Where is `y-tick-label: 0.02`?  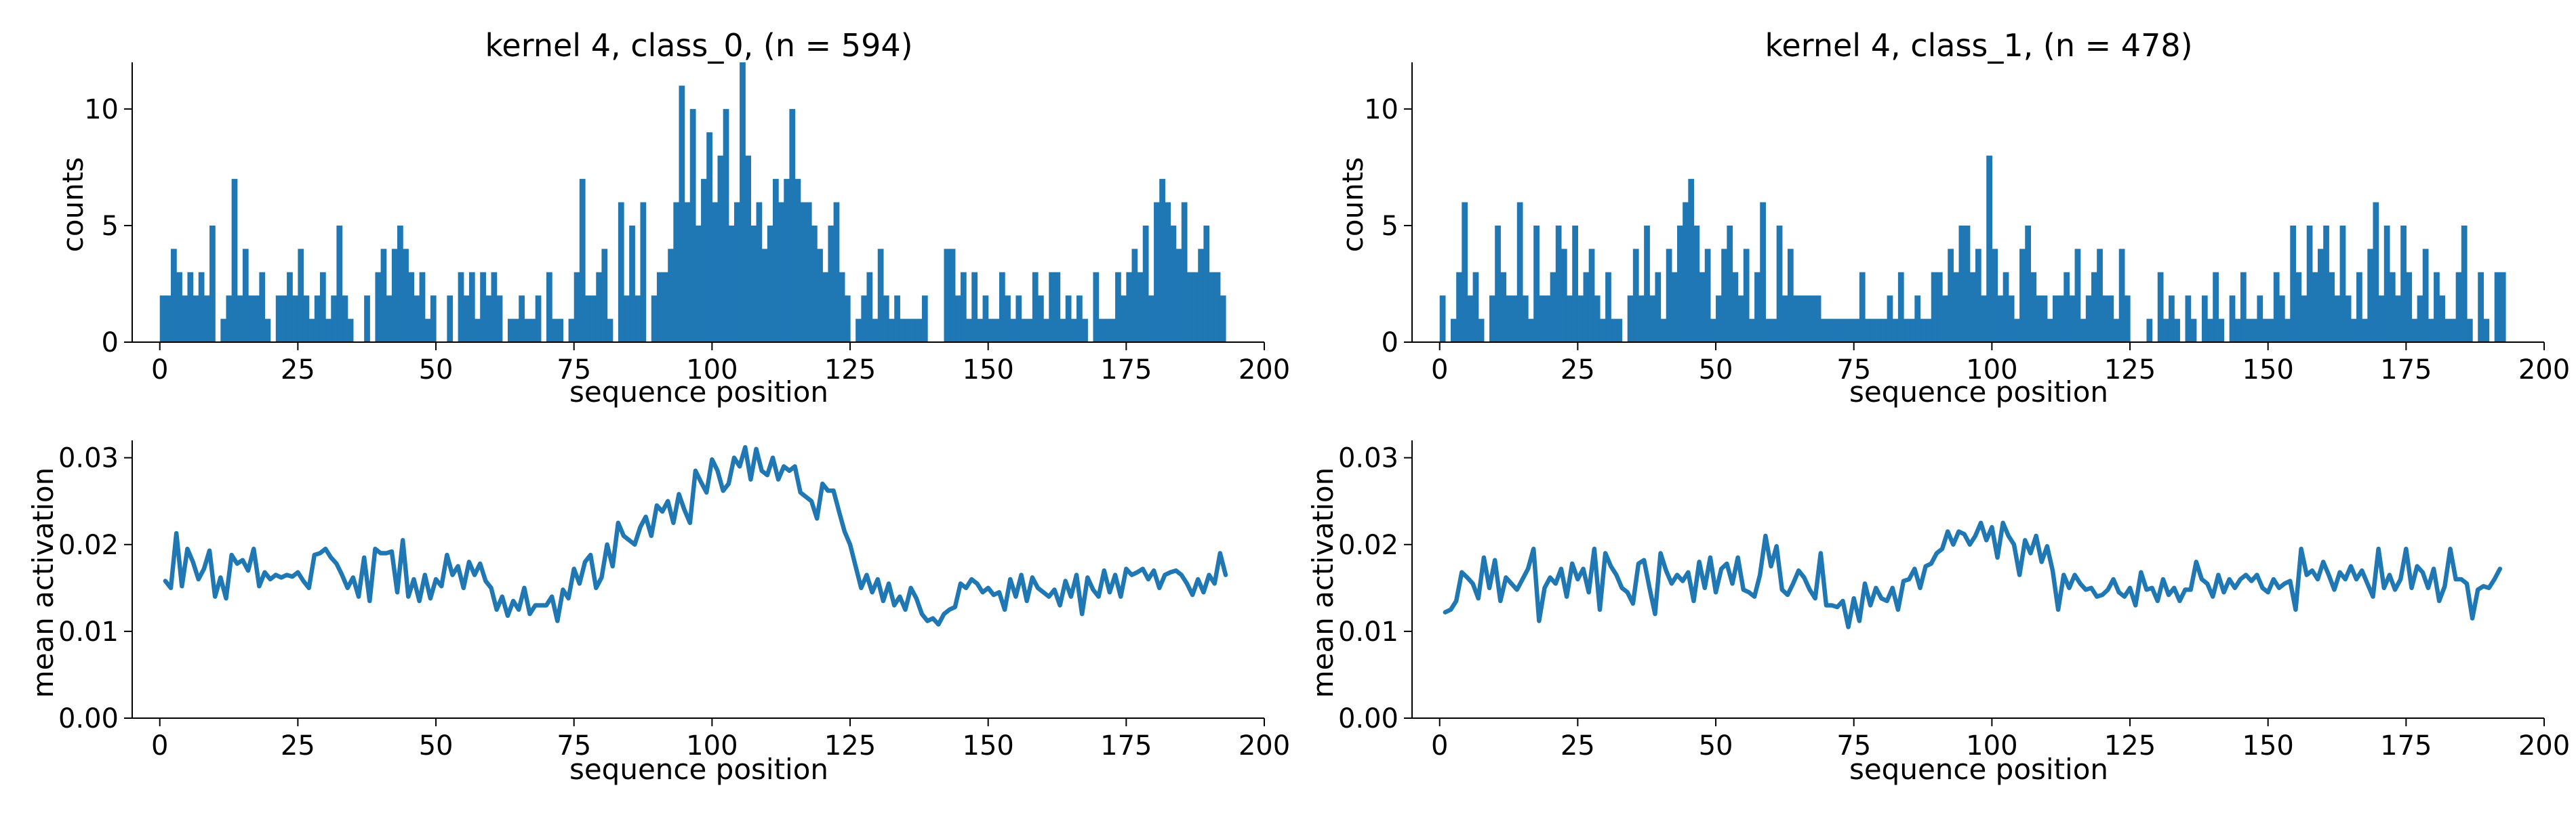
y-tick-label: 0.02 is located at coordinates (1368, 545).